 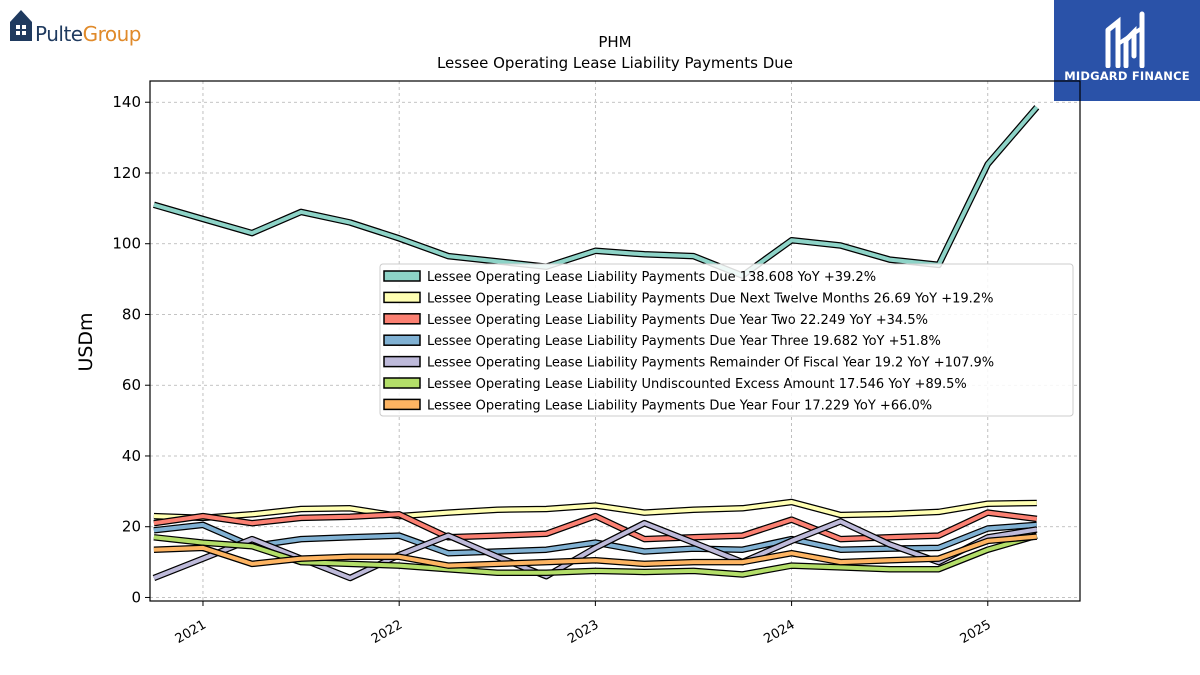 I want to click on y-tick-label: 20, so click(x=131, y=527).